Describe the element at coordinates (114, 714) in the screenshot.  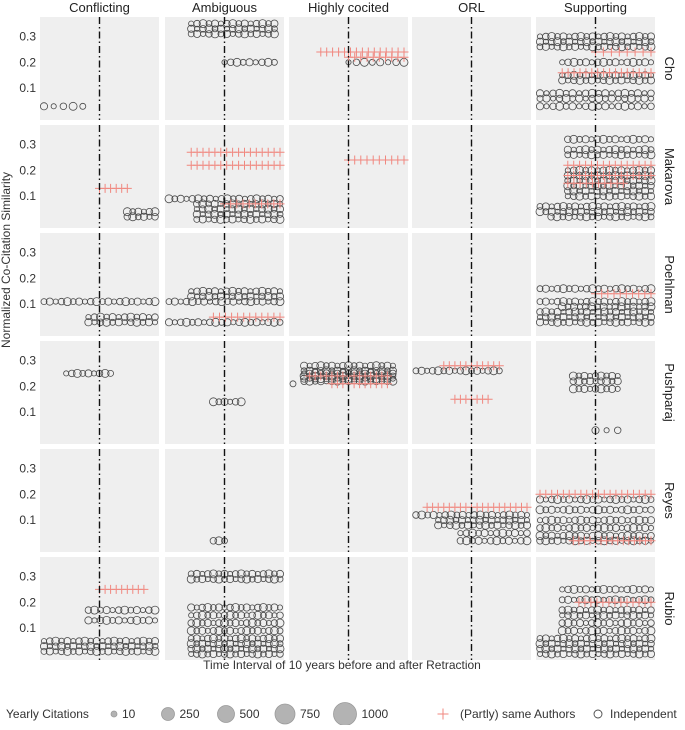
I see `legend-size-circle` at that location.